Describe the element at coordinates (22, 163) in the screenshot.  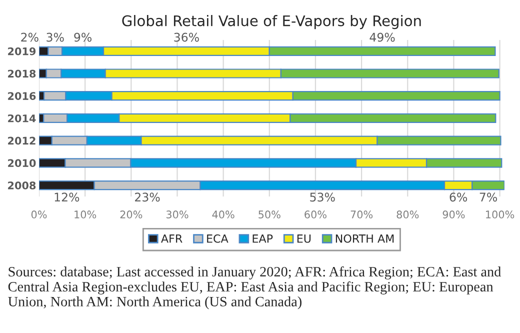
I see `y-tick-label: 2010` at that location.